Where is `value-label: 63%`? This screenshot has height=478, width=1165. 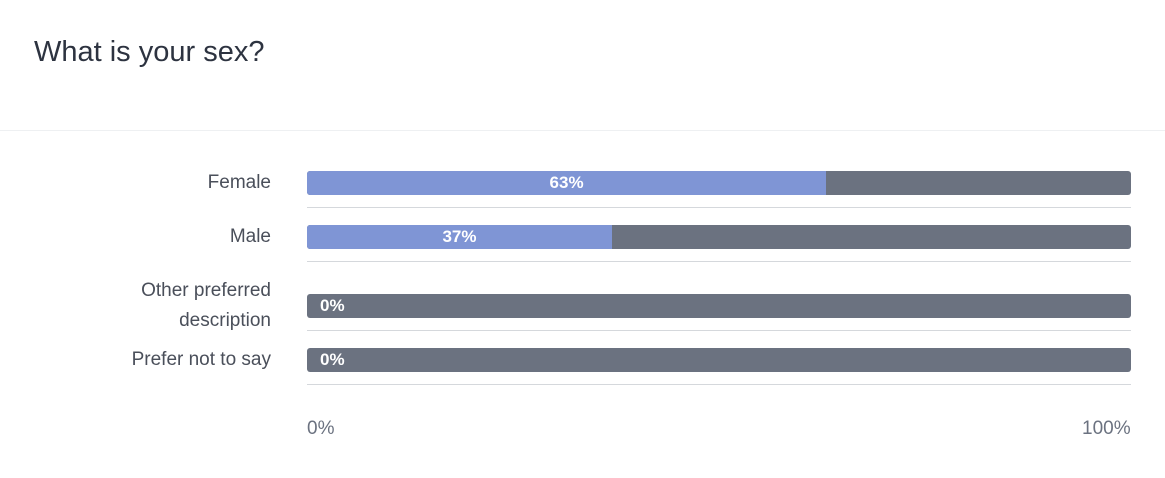 value-label: 63% is located at coordinates (566, 182).